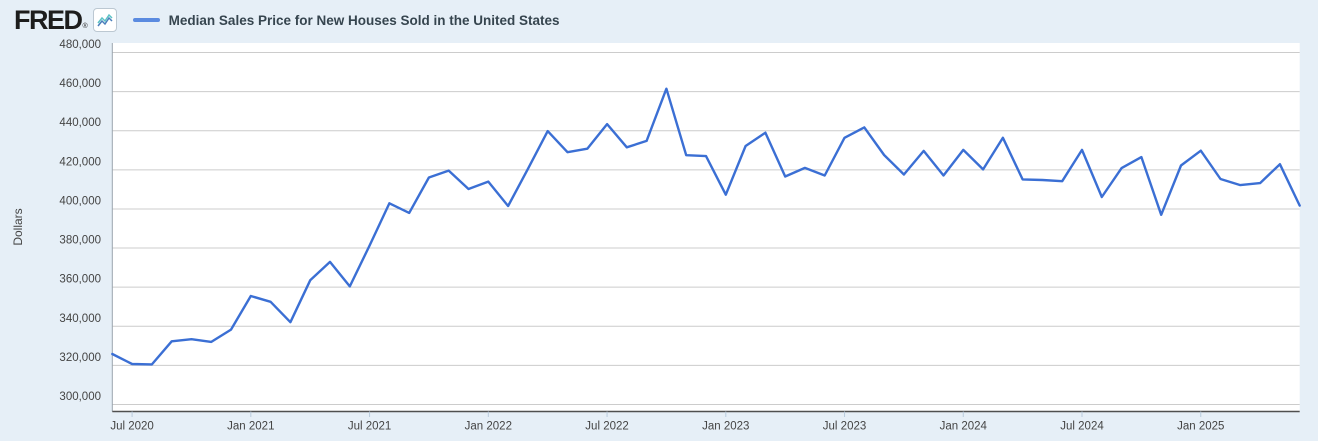  Describe the element at coordinates (80, 162) in the screenshot. I see `y-axis-tick-label: 420,000` at that location.